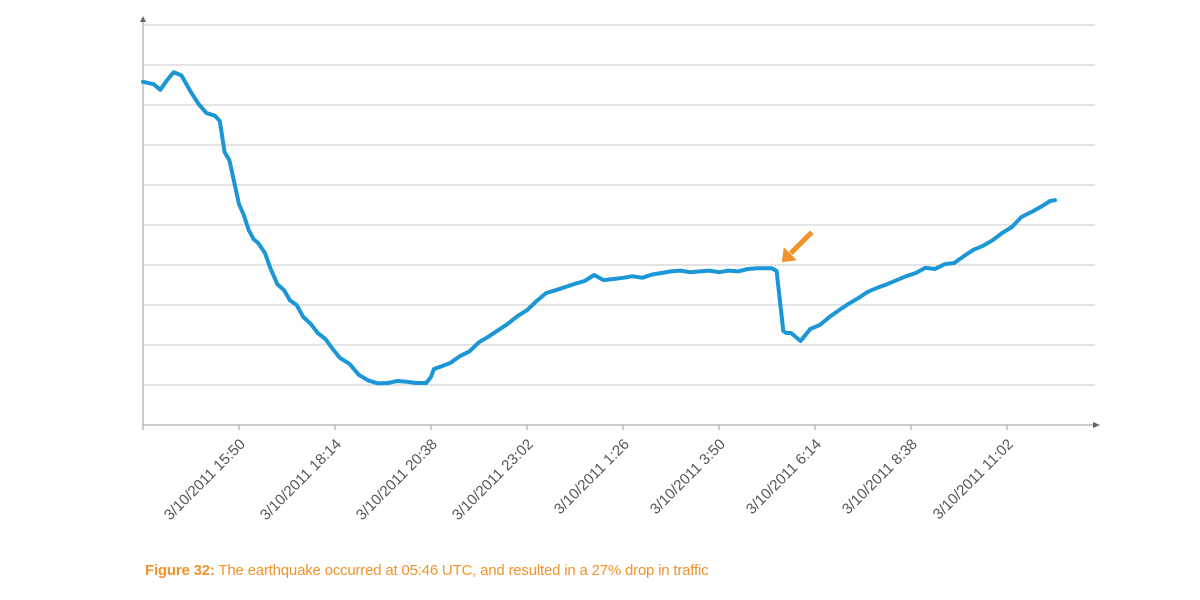  I want to click on drop-arrow-icon, so click(797, 246).